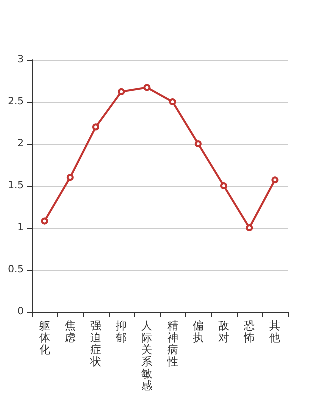 The image size is (320, 400). Describe the element at coordinates (16, 102) in the screenshot. I see `y-tick-label: 2.5` at that location.